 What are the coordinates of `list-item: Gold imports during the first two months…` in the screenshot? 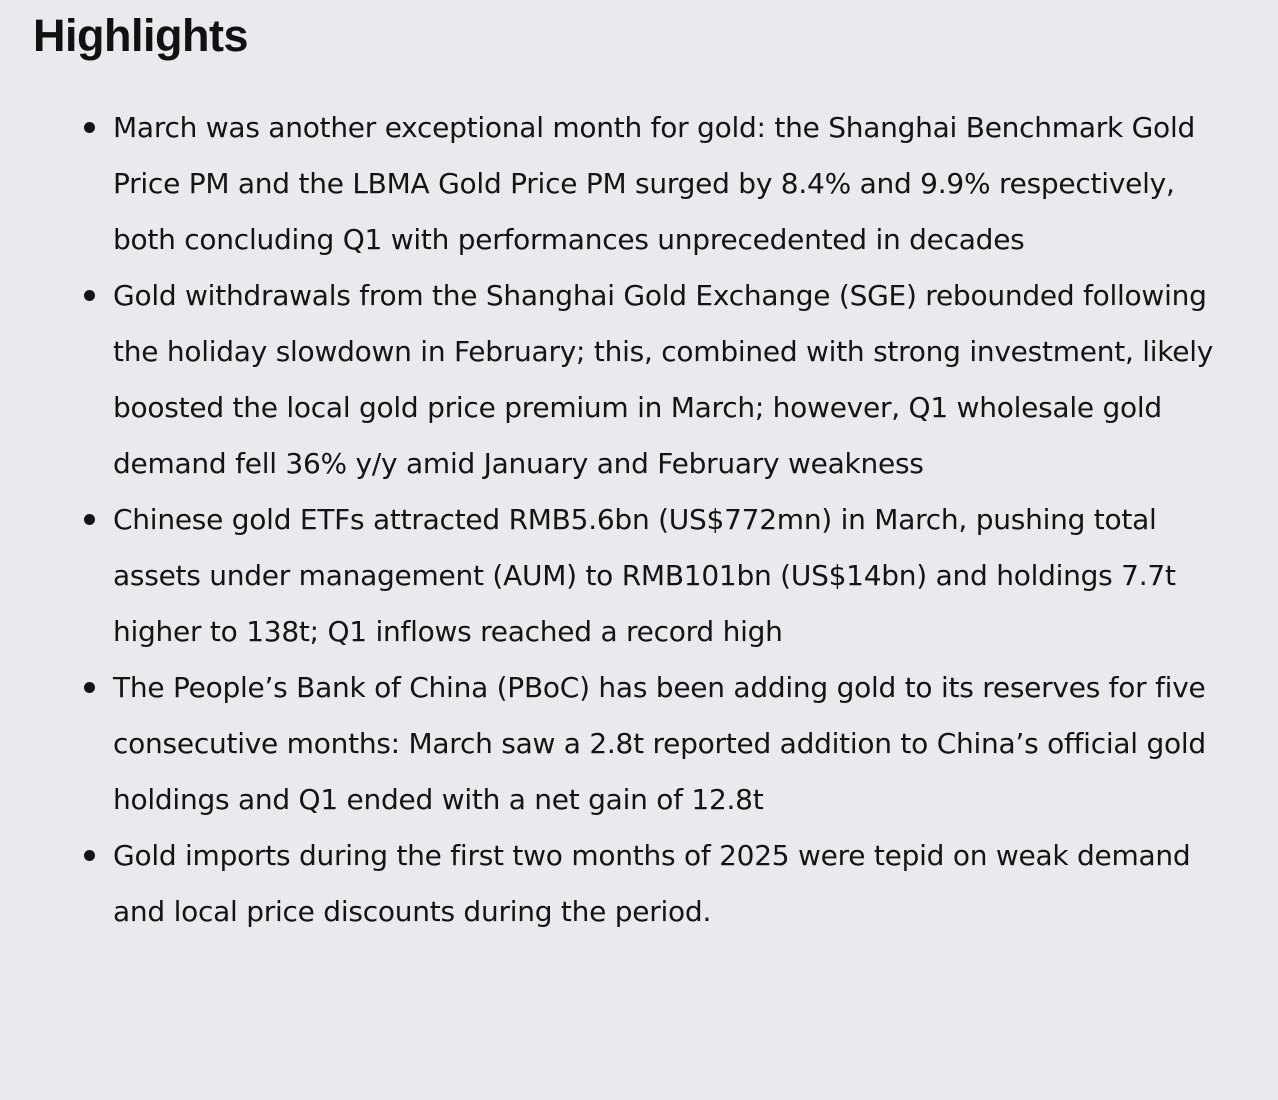 It's located at (663, 884).